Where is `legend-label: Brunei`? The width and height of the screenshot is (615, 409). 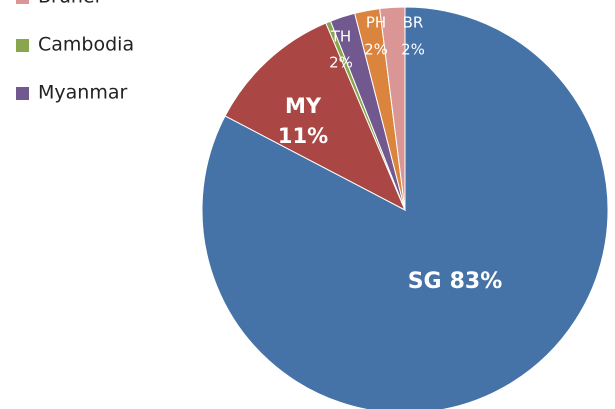
legend-label: Brunei is located at coordinates (69, 4).